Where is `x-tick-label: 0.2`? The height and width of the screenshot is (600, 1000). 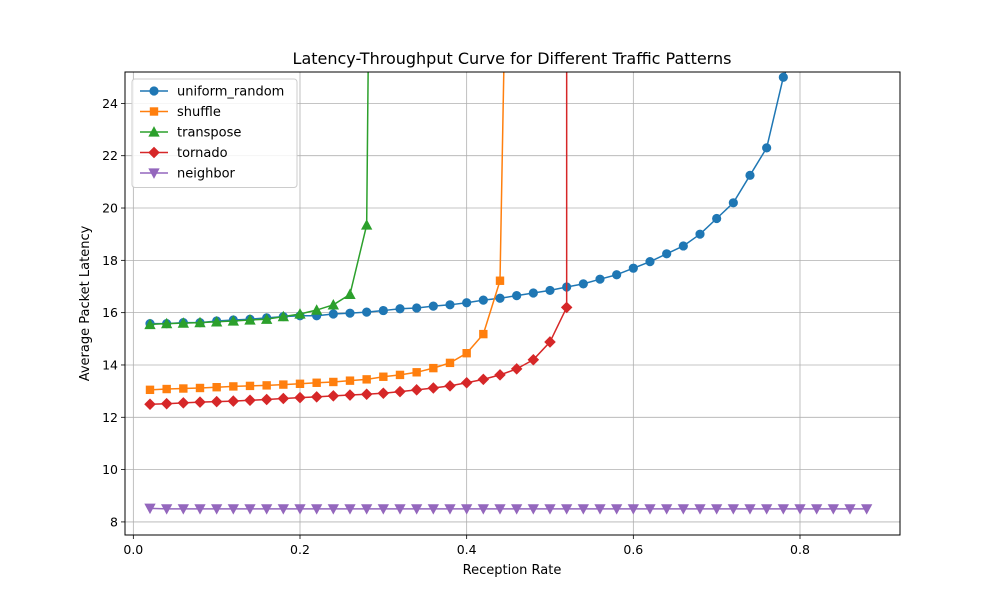
x-tick-label: 0.2 is located at coordinates (300, 549).